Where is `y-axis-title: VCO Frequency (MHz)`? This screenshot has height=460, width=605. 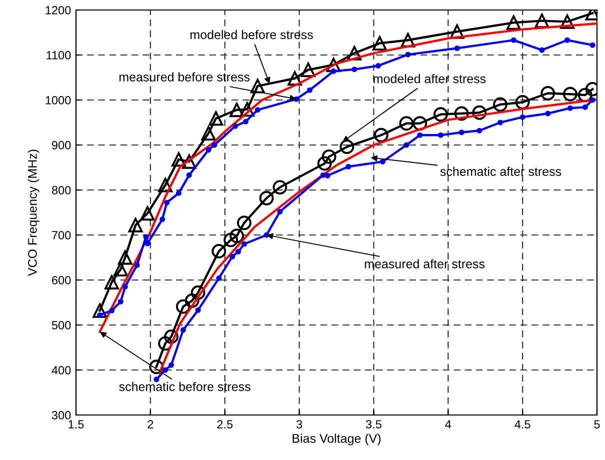 y-axis-title: VCO Frequency (MHz) is located at coordinates (34, 213).